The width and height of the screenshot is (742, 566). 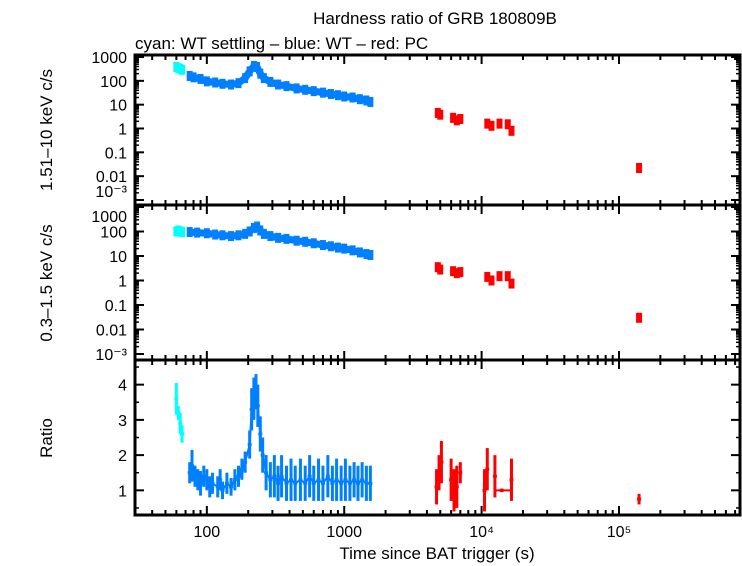 I want to click on series-wt-band, so click(x=280, y=84).